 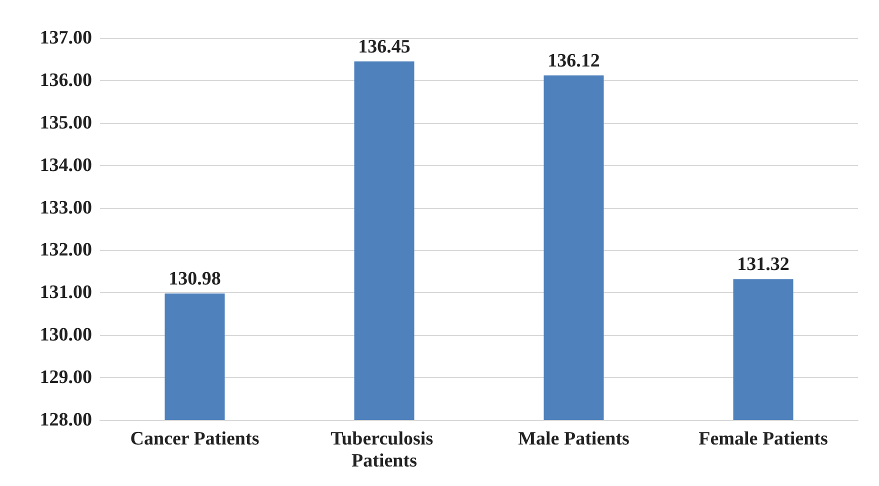 I want to click on y-tick-label: 135.00, so click(x=66, y=123).